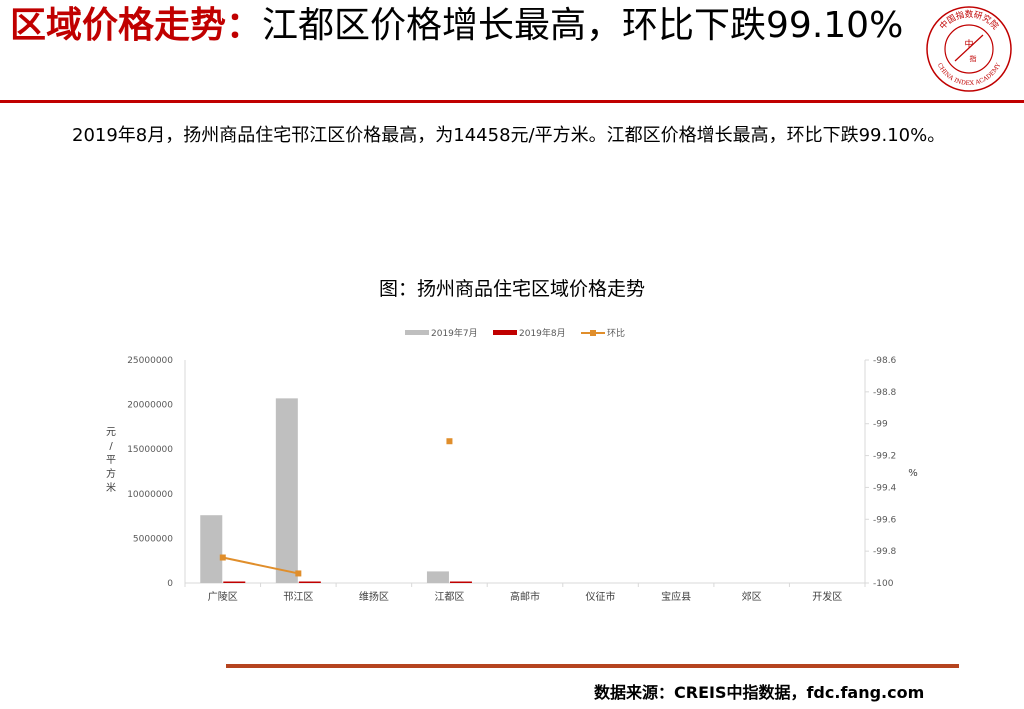  What do you see at coordinates (309, 582) in the screenshot?
I see `bar-2019年8月-邗江区` at bounding box center [309, 582].